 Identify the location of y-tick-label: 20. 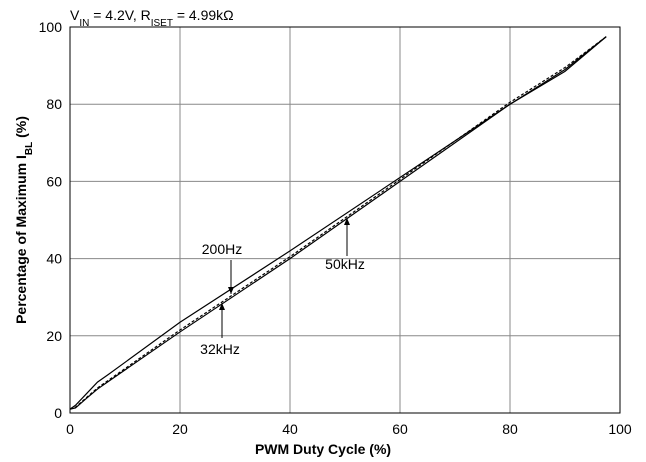
(54, 336).